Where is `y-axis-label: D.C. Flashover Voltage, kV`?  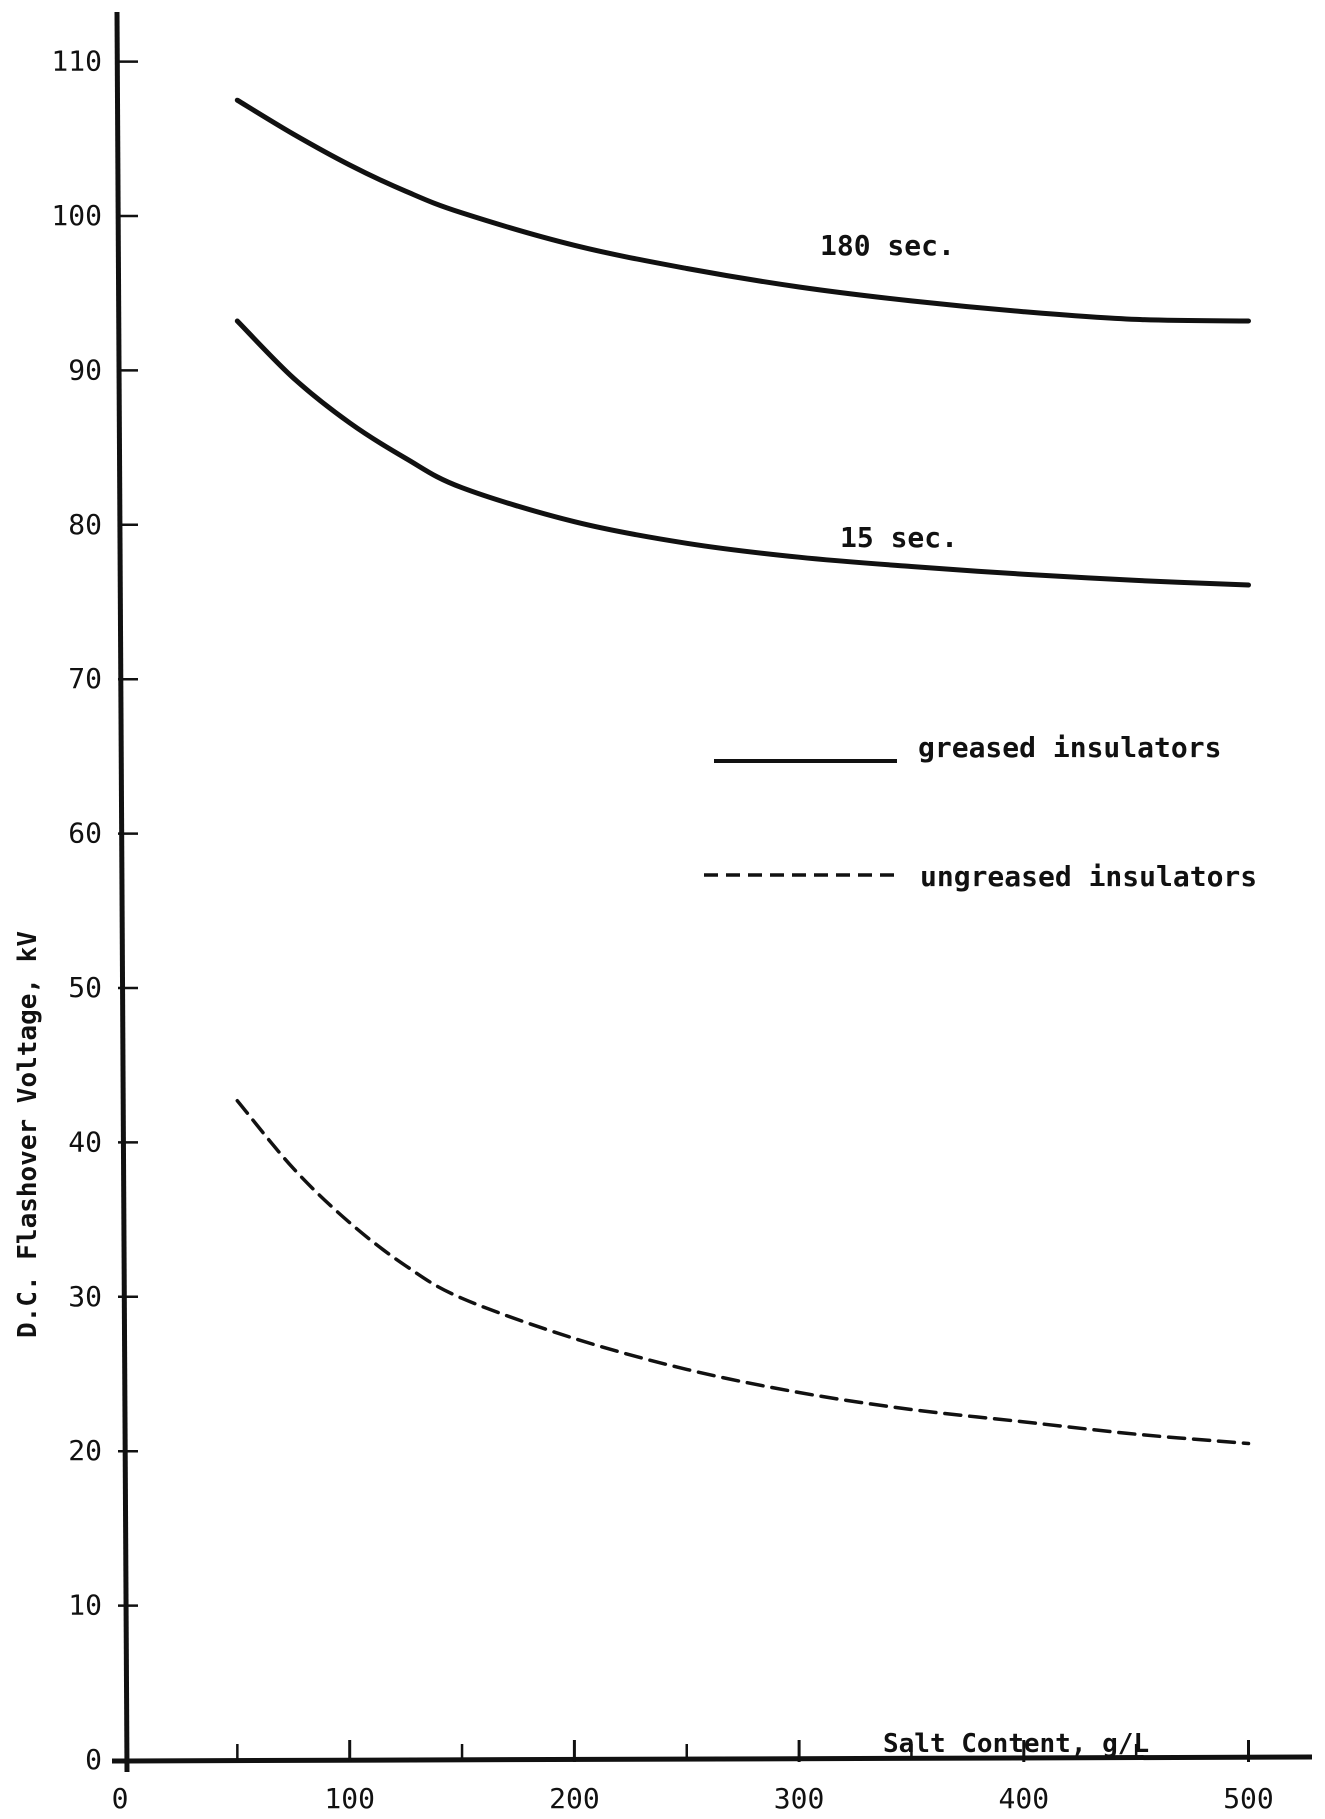 y-axis-label: D.C. Flashover Voltage, kV is located at coordinates (28, 1134).